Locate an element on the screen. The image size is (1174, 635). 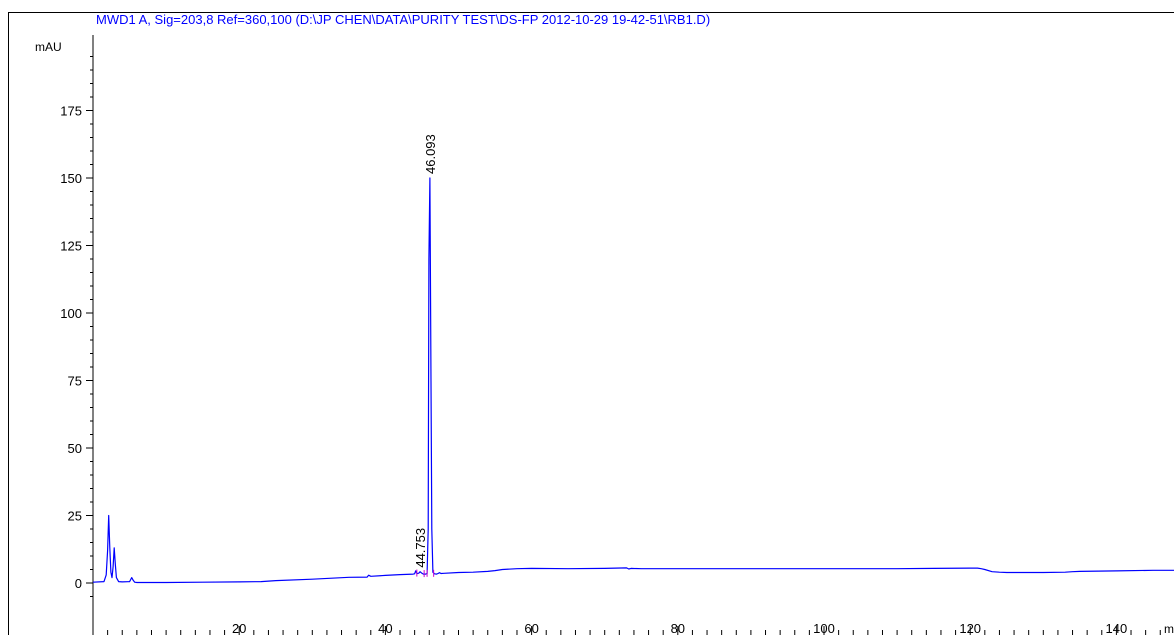
y-tick-label: 50 is located at coordinates (75, 448).